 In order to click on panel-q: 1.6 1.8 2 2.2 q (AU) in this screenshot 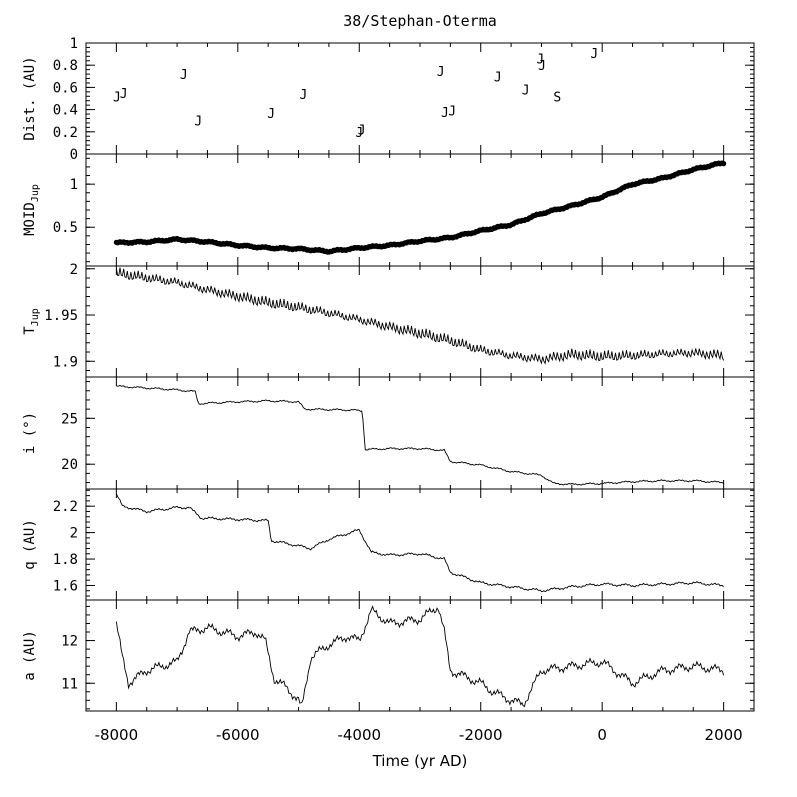, I will do `click(388, 544)`.